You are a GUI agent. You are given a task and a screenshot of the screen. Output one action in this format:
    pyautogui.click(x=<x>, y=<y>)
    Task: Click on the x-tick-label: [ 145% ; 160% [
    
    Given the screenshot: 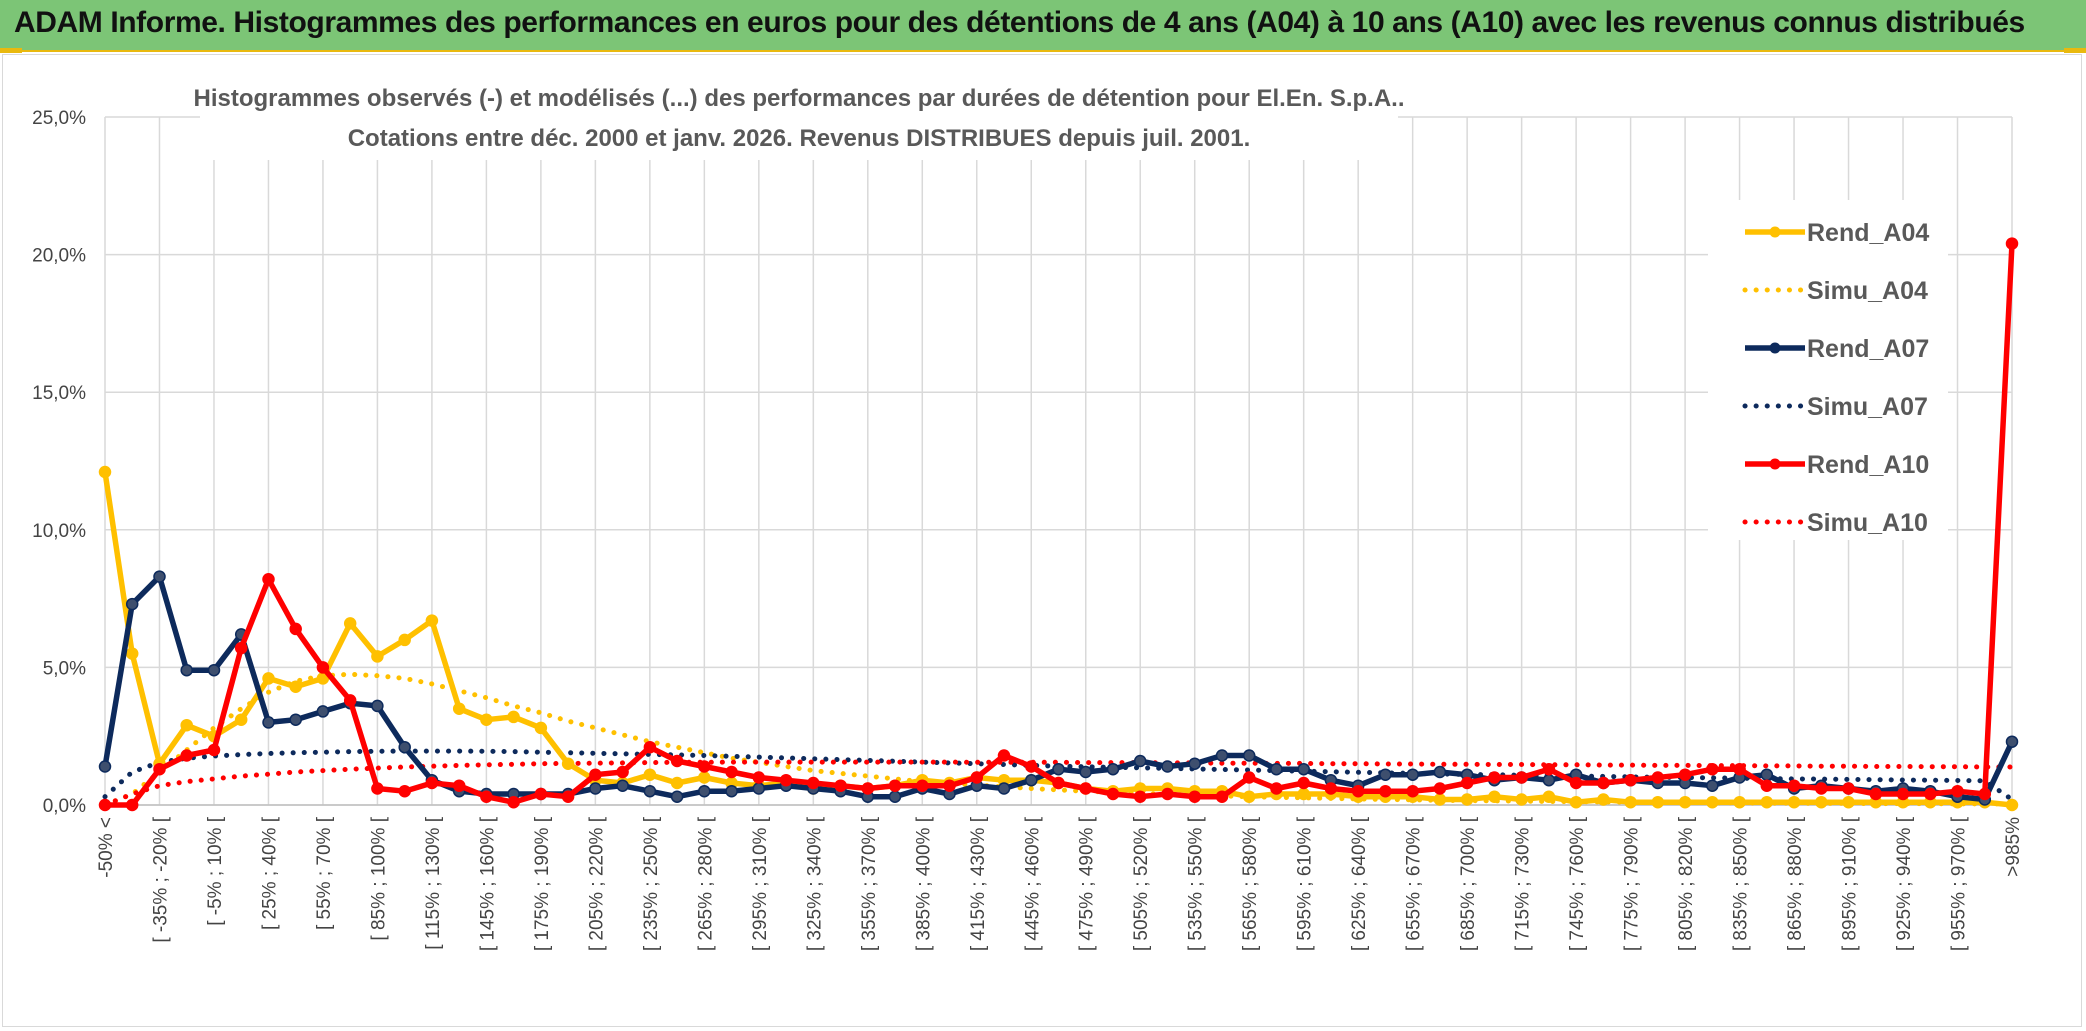 What is the action you would take?
    pyautogui.click(x=487, y=883)
    